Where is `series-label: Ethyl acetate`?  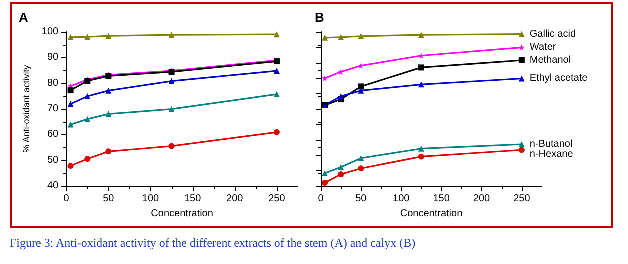
series-label: Ethyl acetate is located at coordinates (559, 78).